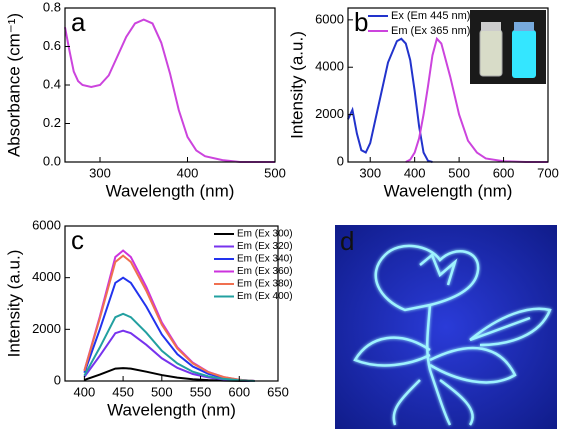 This screenshot has height=433, width=567. I want to click on x-tick-label: 700, so click(548, 172).